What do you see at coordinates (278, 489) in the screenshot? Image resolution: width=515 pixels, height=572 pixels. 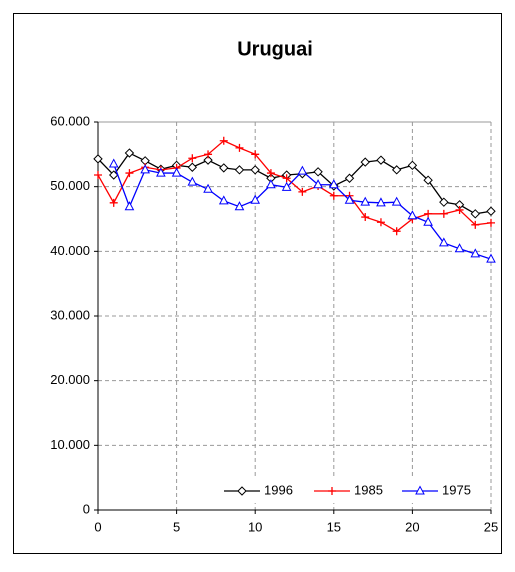 I see `legend-label: 1996` at bounding box center [278, 489].